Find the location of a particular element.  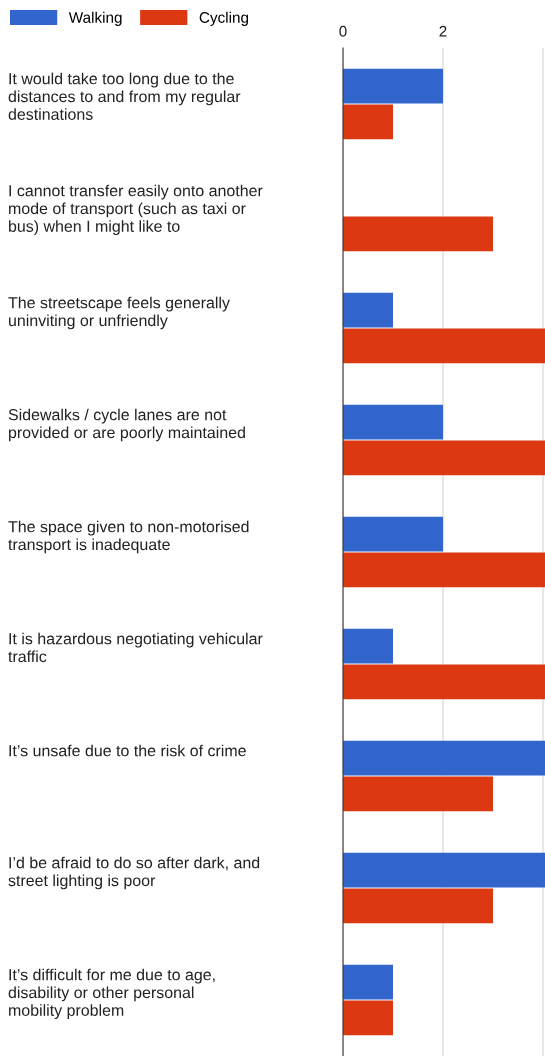

y-tick-label: It’s unsafe due to the risk of crime is located at coordinates (127, 750).